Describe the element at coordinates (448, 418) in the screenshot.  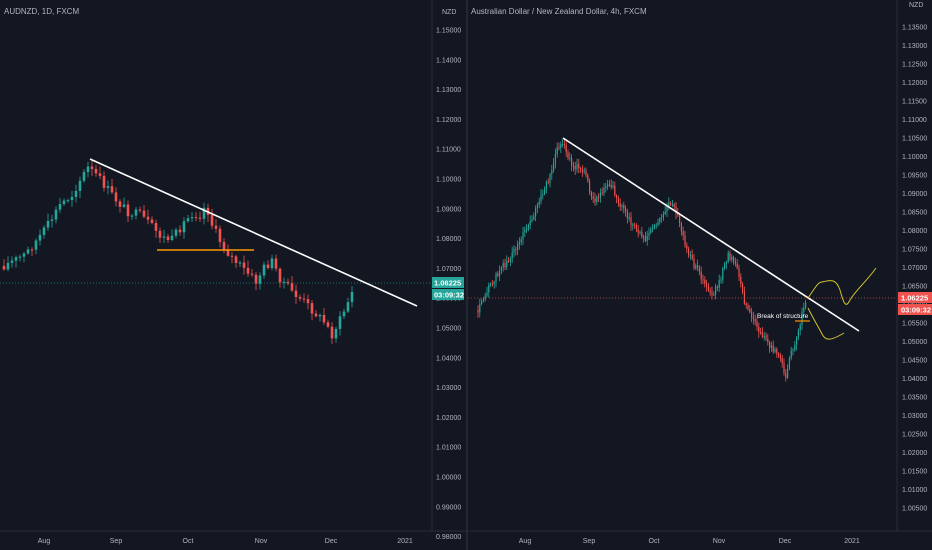
I see `left-y-tick-label: 1.02000` at that location.